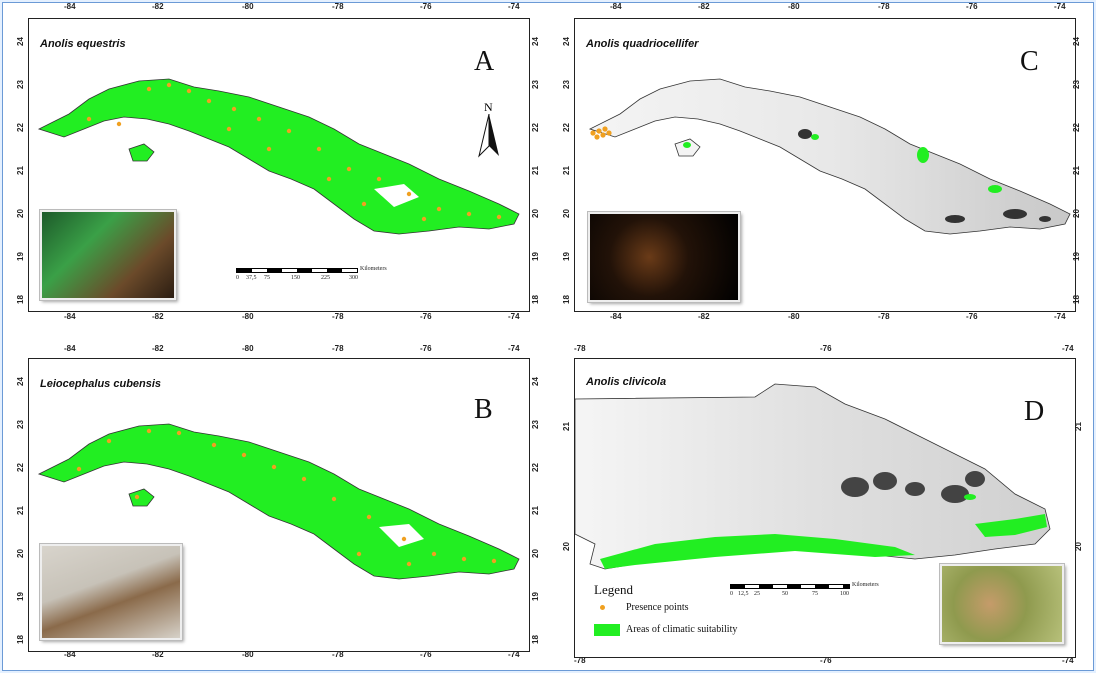 The image size is (1096, 673). I want to click on legend-presence-label: Presence points, so click(657, 607).